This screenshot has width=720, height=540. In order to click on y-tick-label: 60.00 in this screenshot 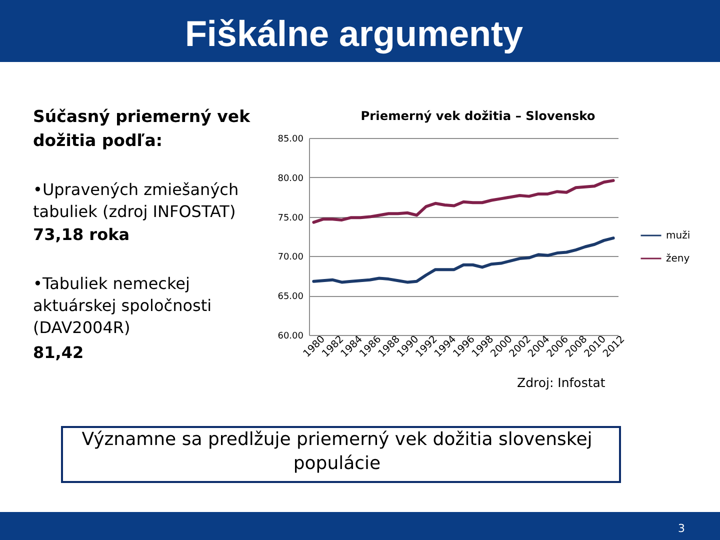, I will do `click(291, 337)`.